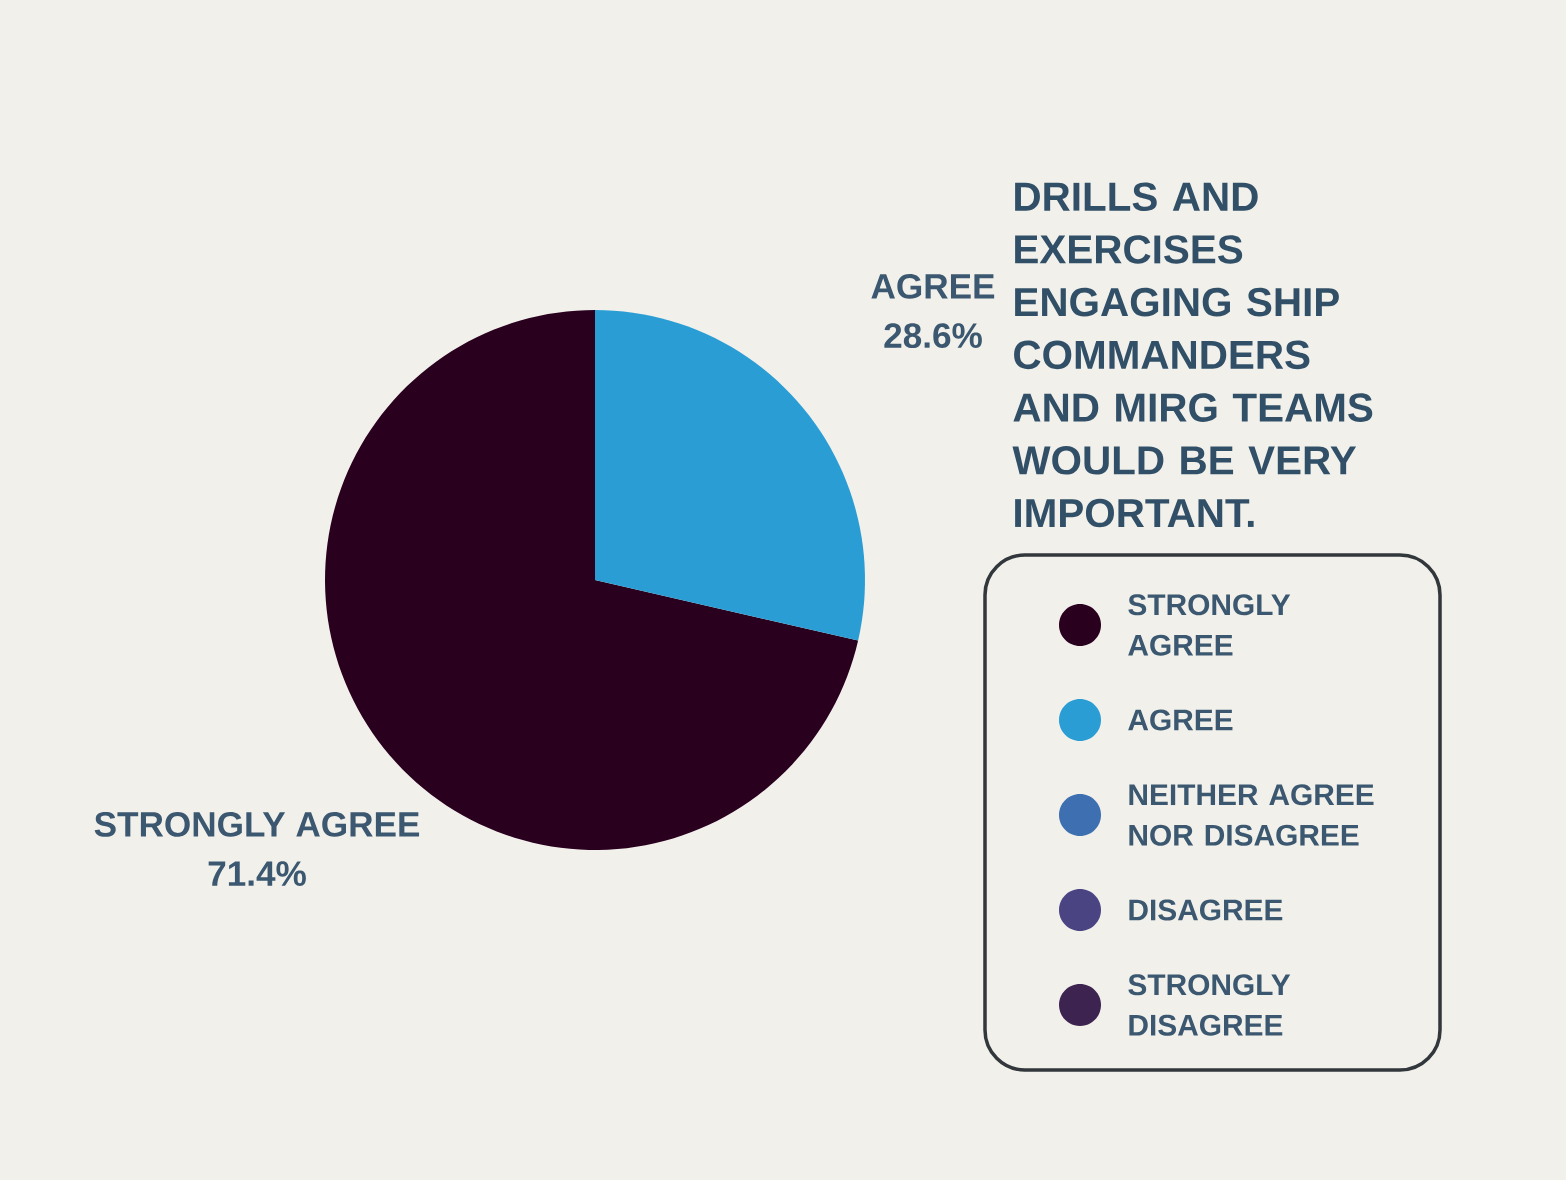 The height and width of the screenshot is (1180, 1566). I want to click on data-label: 28.6%, so click(933, 336).